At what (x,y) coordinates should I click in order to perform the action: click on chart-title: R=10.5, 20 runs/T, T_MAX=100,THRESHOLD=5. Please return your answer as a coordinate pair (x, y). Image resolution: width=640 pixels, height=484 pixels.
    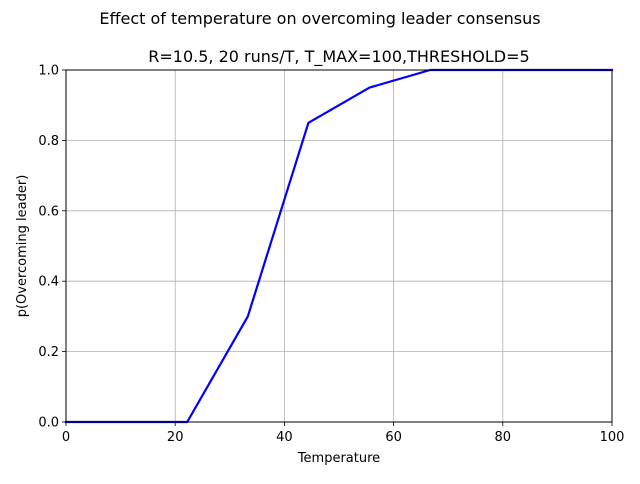
    Looking at the image, I should click on (338, 57).